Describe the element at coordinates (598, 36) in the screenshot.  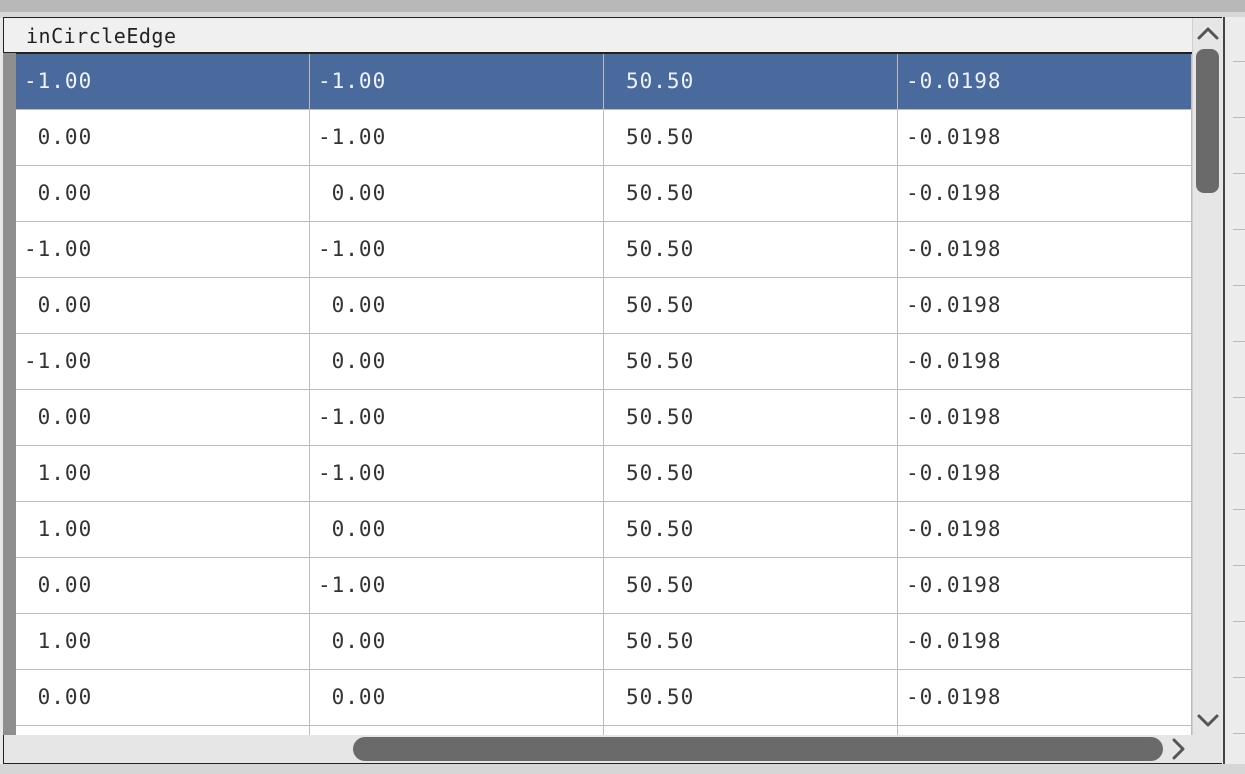
I see `column-header: inCircleEdge` at that location.